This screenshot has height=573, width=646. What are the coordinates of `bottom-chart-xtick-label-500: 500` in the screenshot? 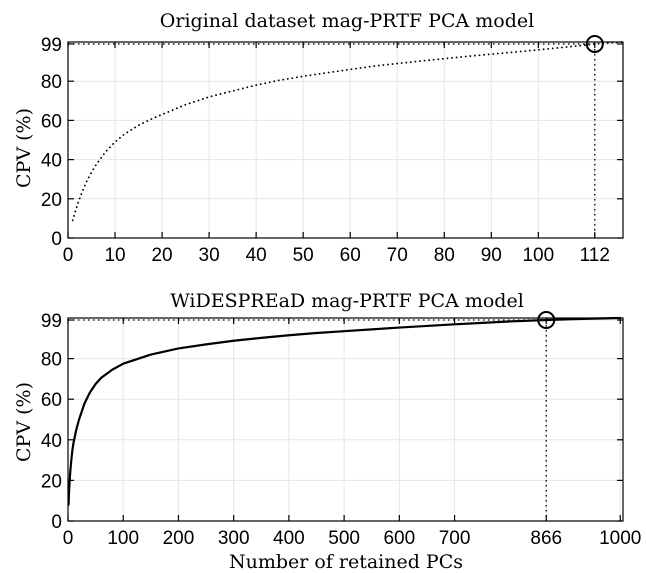 It's located at (344, 538).